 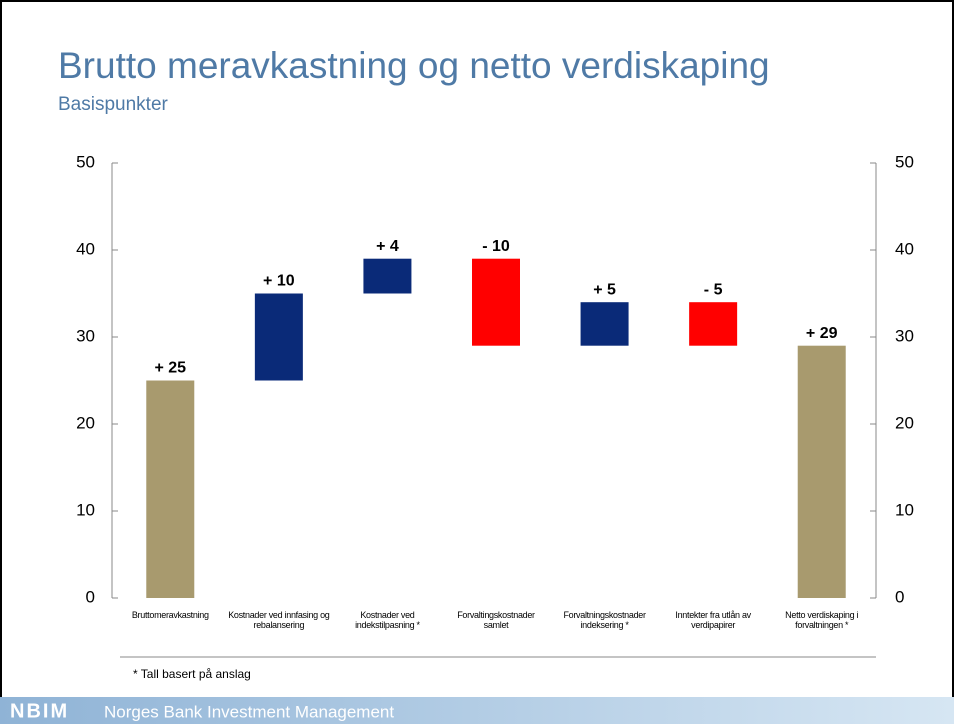 What do you see at coordinates (496, 246) in the screenshot?
I see `data-label: - 10` at bounding box center [496, 246].